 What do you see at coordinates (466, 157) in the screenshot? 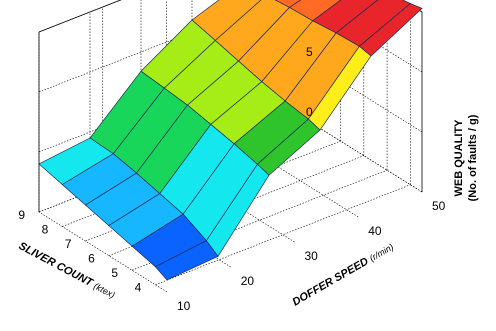
I see `z-axis-title: WEB QUALITY (No. of faults / g)` at bounding box center [466, 157].